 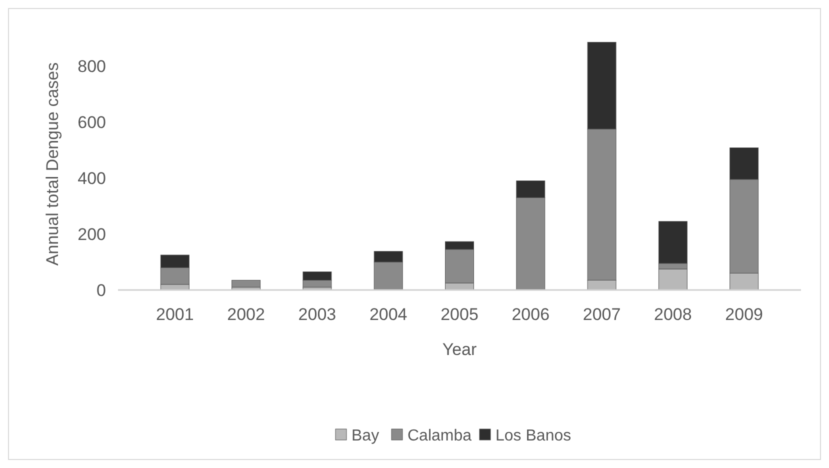 I want to click on x-tick-label: 2007, so click(x=601, y=314).